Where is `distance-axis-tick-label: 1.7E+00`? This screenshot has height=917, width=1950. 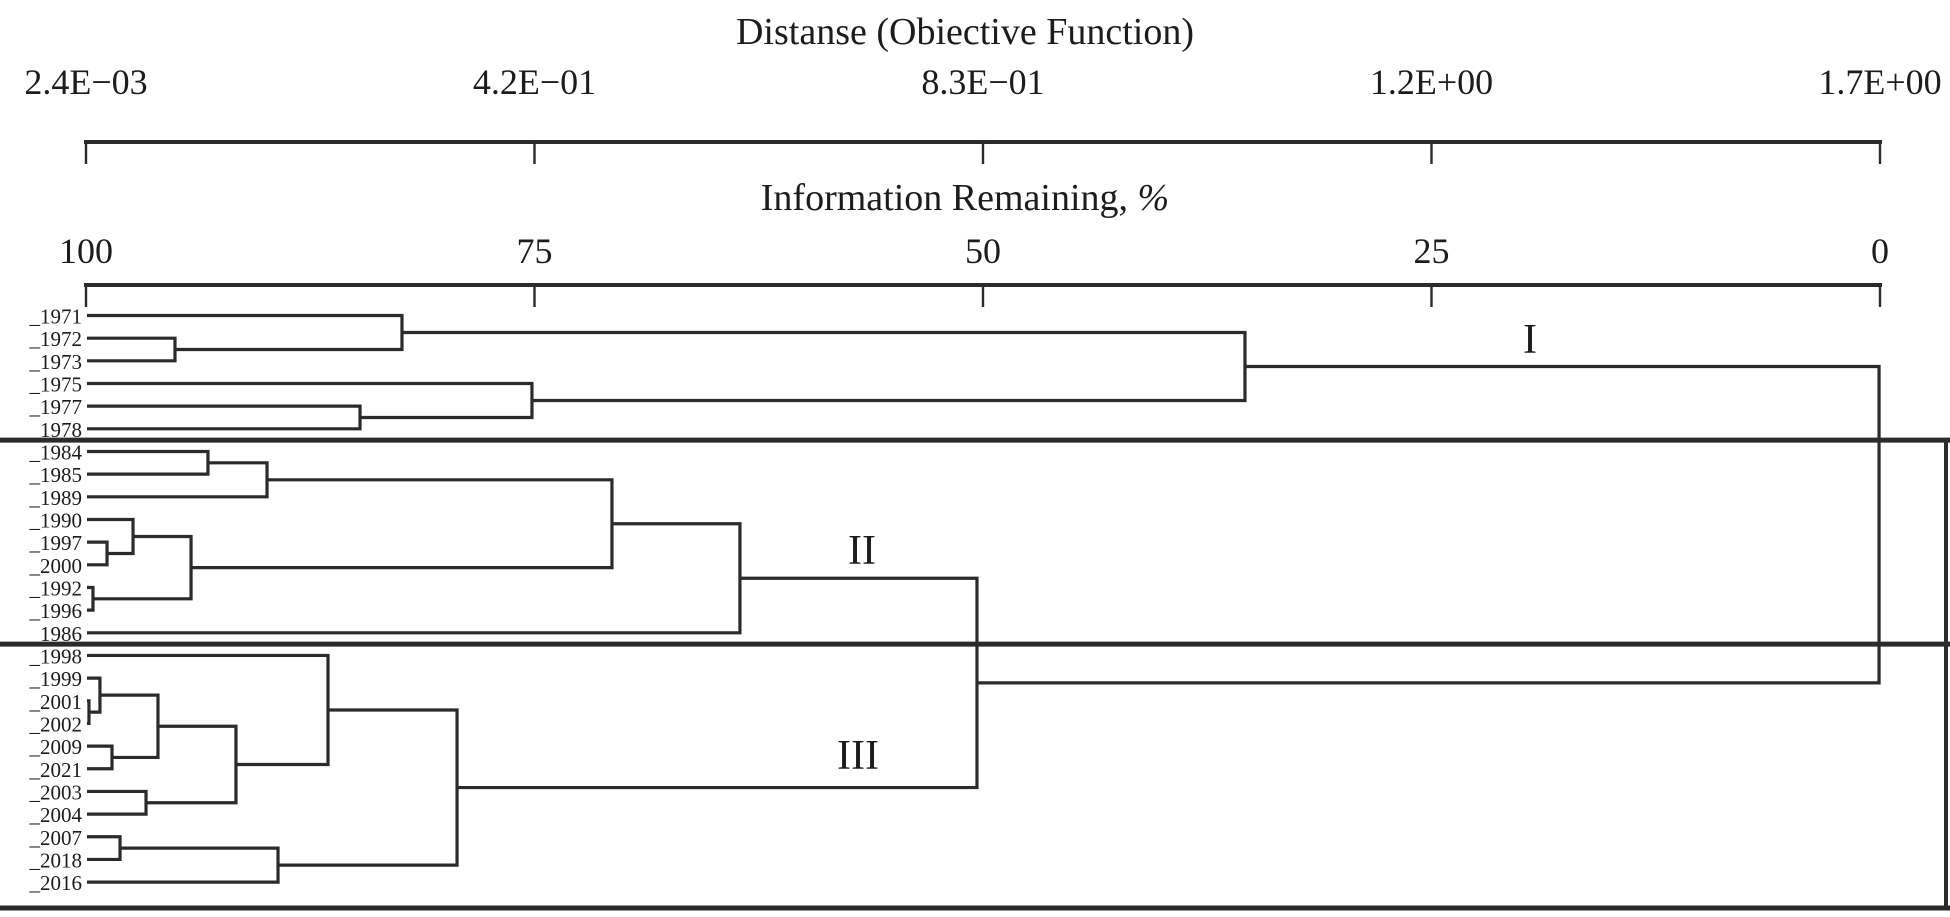 distance-axis-tick-label: 1.7E+00 is located at coordinates (1879, 82).